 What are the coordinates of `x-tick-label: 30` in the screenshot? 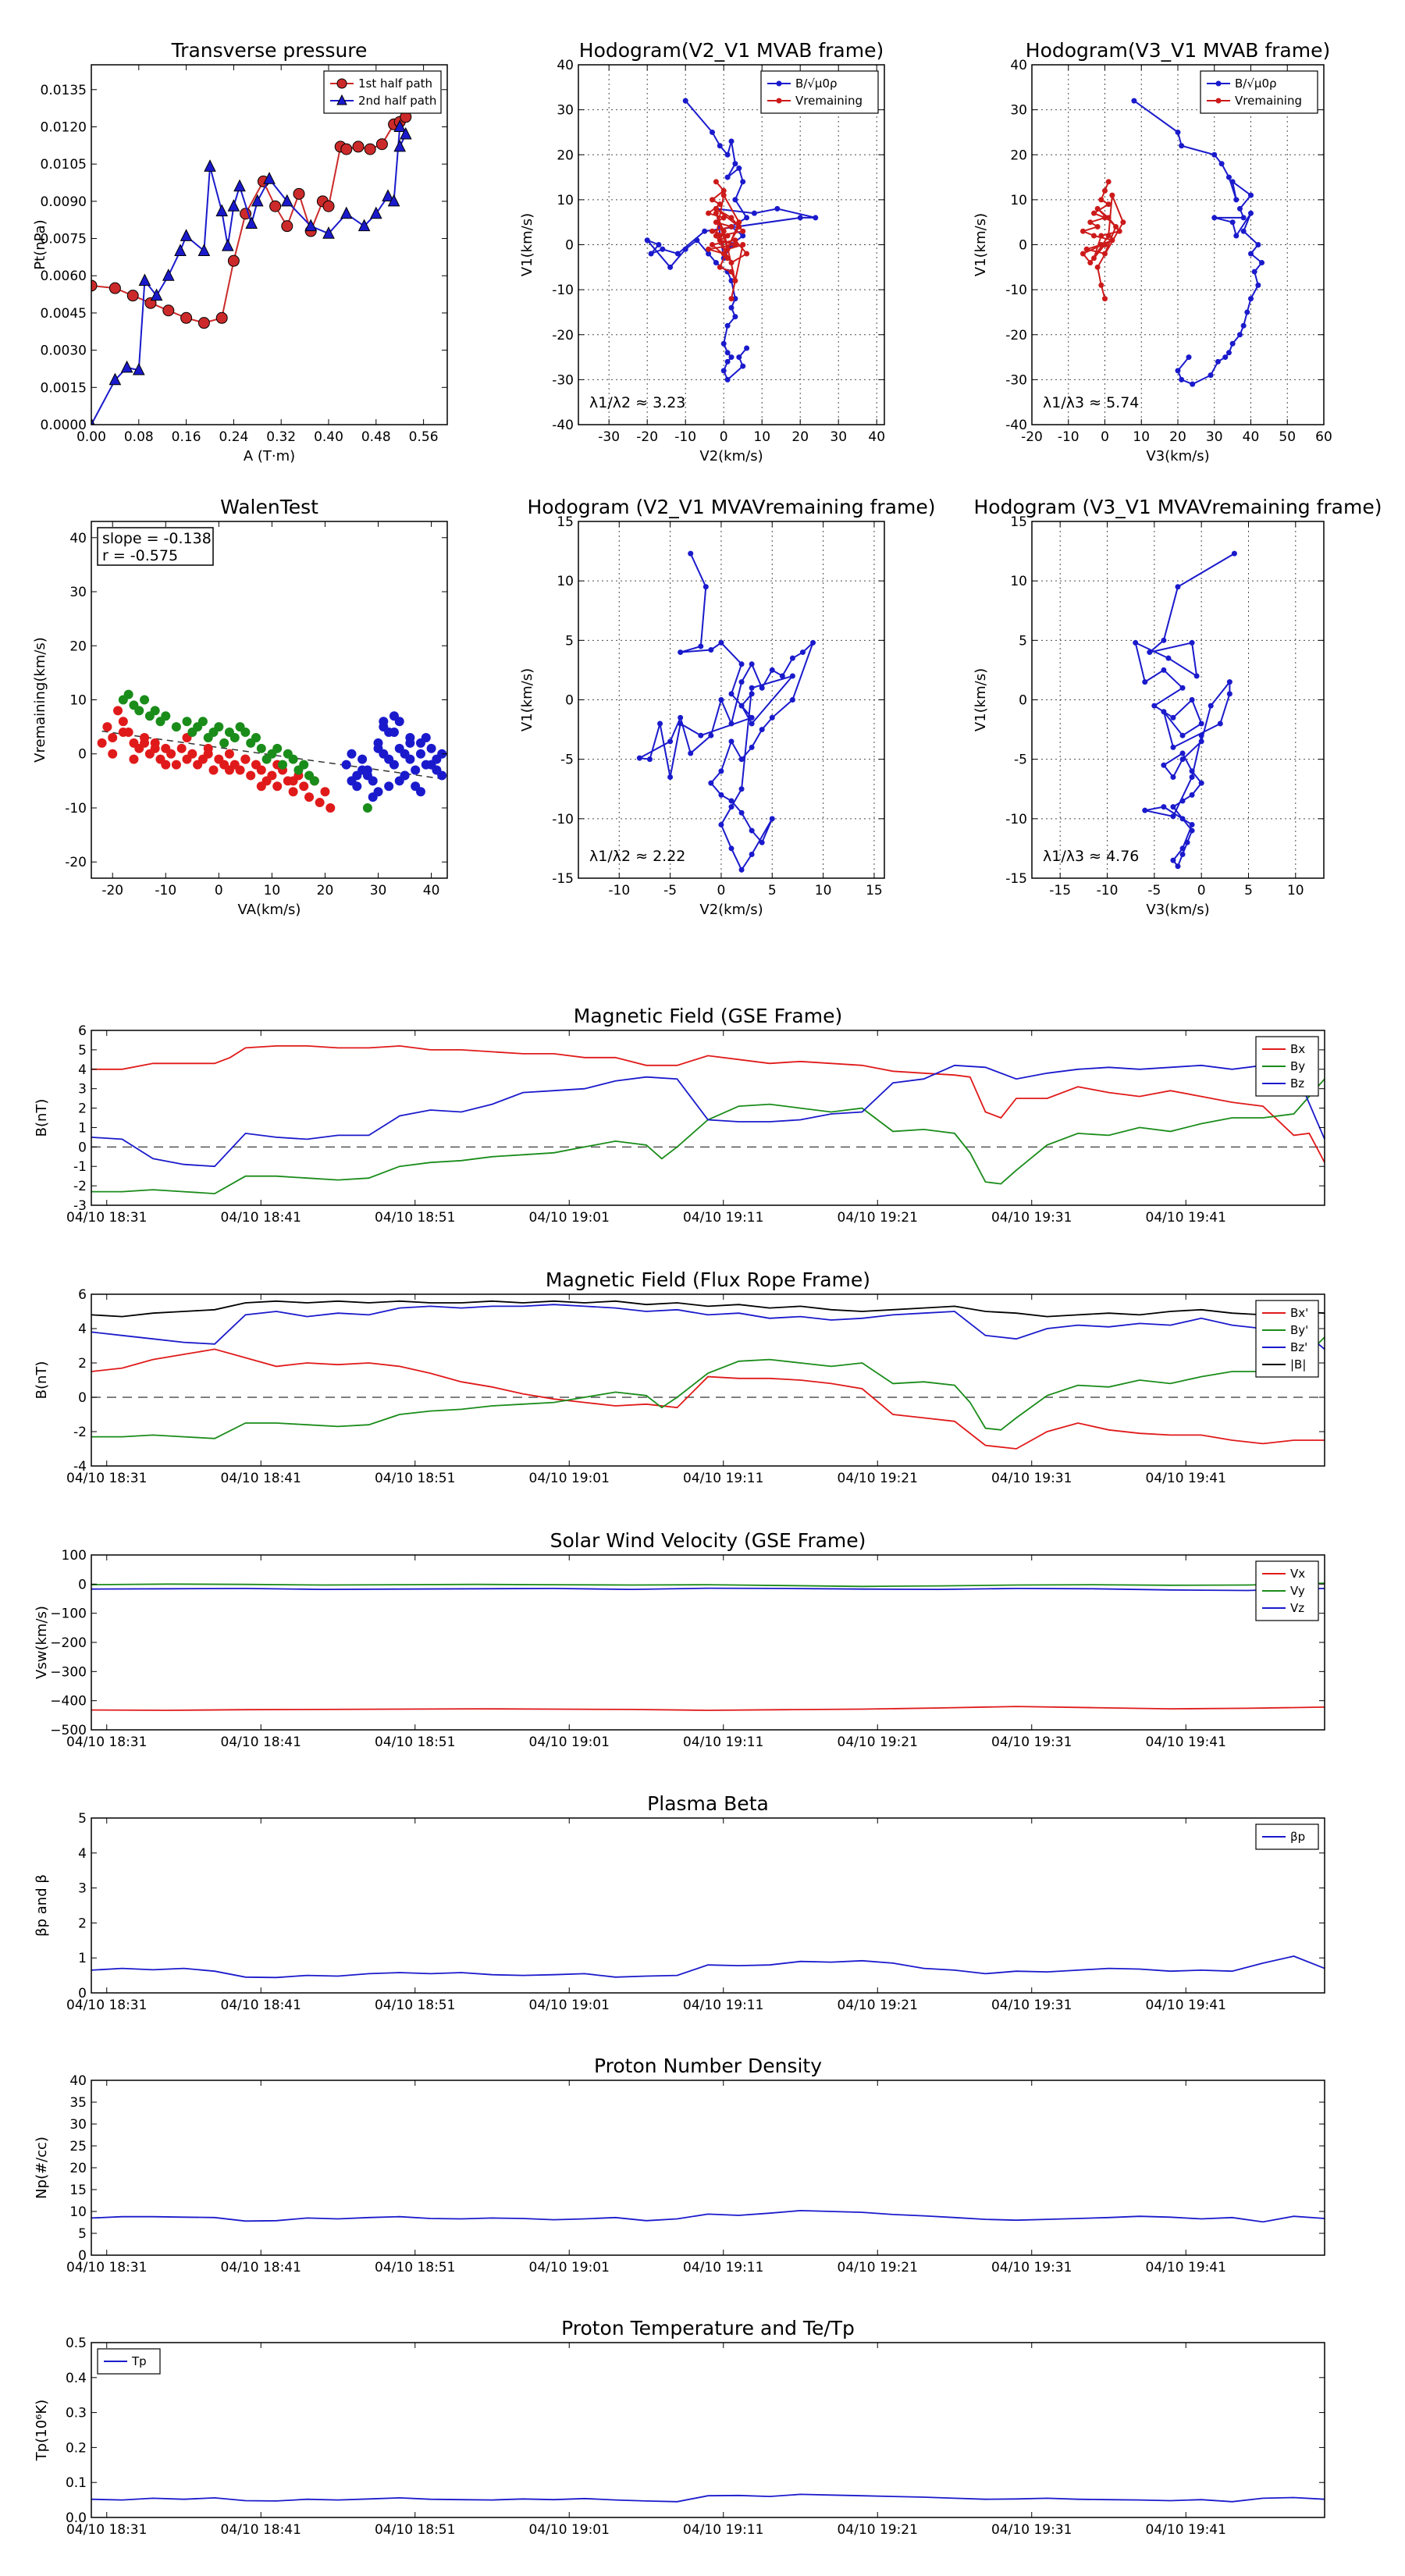 It's located at (378, 890).